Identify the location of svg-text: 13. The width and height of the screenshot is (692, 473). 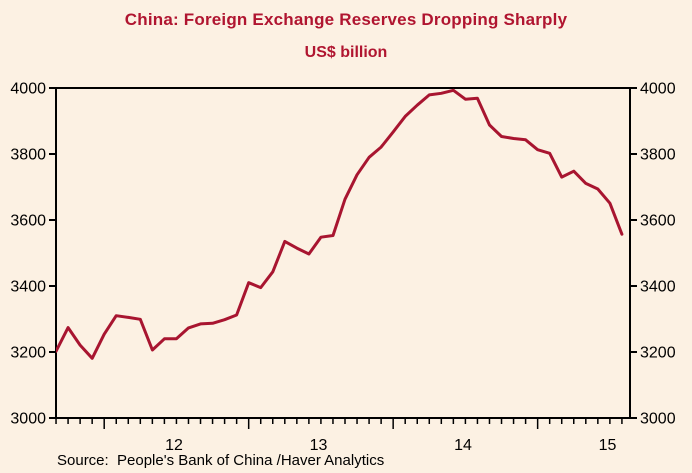
(319, 445).